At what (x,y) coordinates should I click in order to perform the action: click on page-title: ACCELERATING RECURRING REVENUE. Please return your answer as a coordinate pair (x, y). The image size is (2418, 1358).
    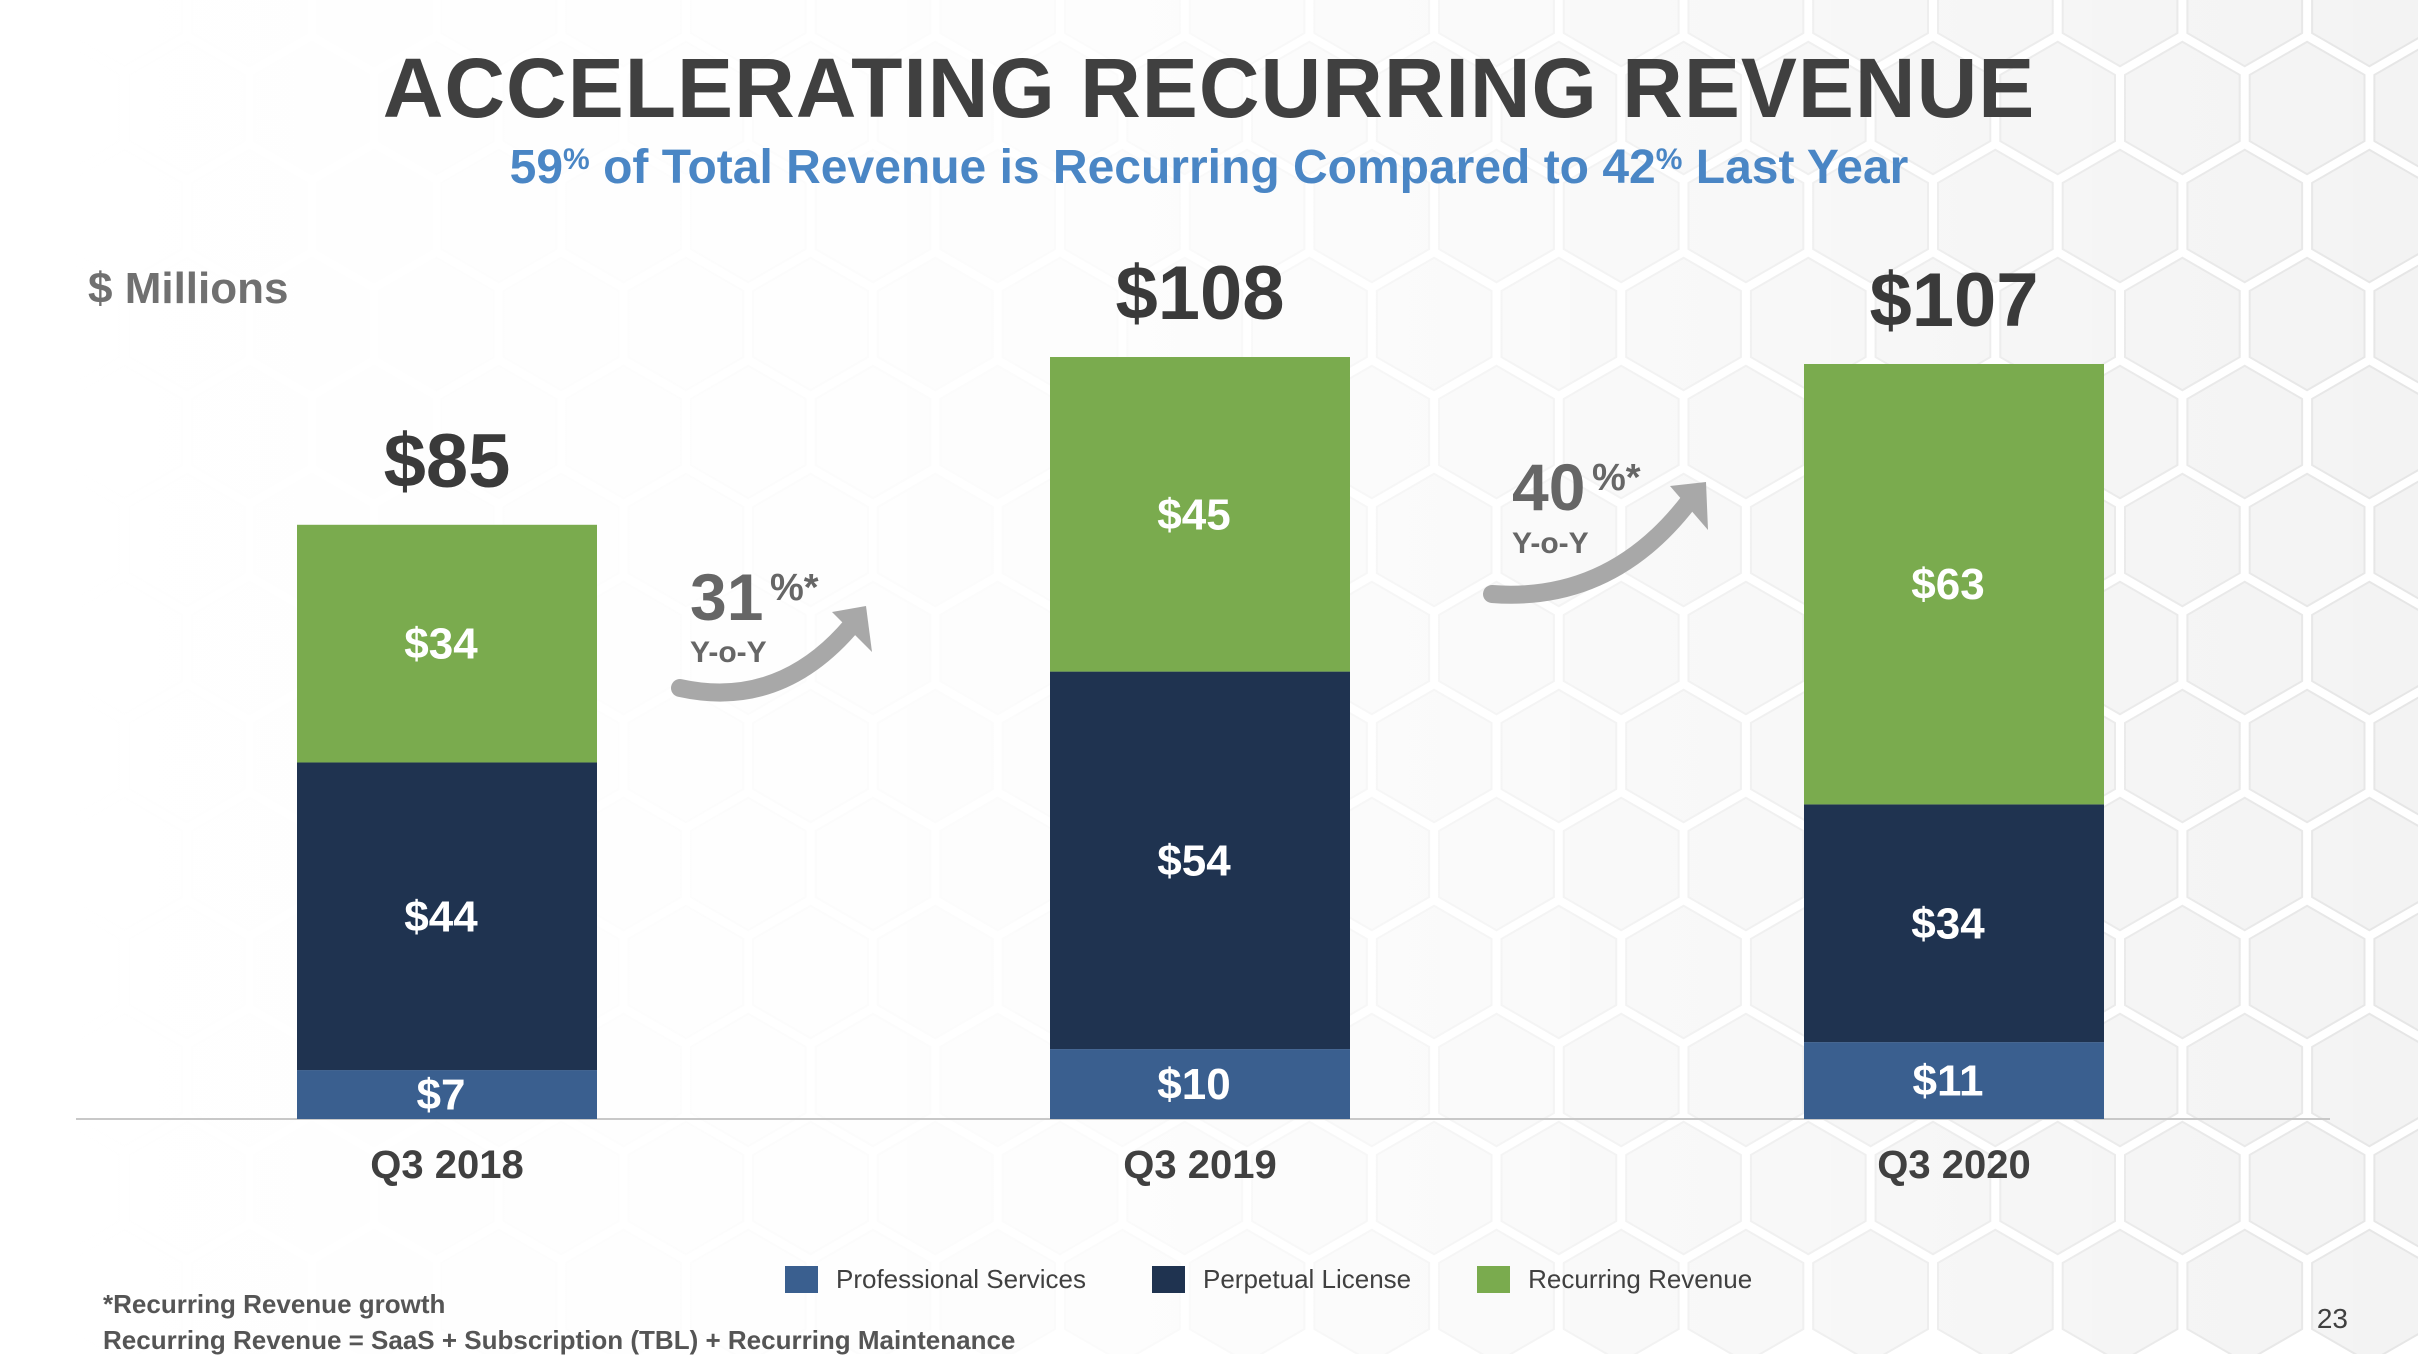
    Looking at the image, I should click on (1209, 88).